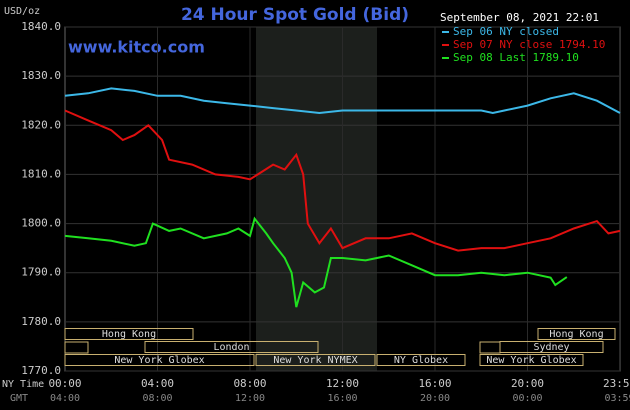 The image size is (630, 410). What do you see at coordinates (19, 398) in the screenshot?
I see `x2-label: GMT` at bounding box center [19, 398].